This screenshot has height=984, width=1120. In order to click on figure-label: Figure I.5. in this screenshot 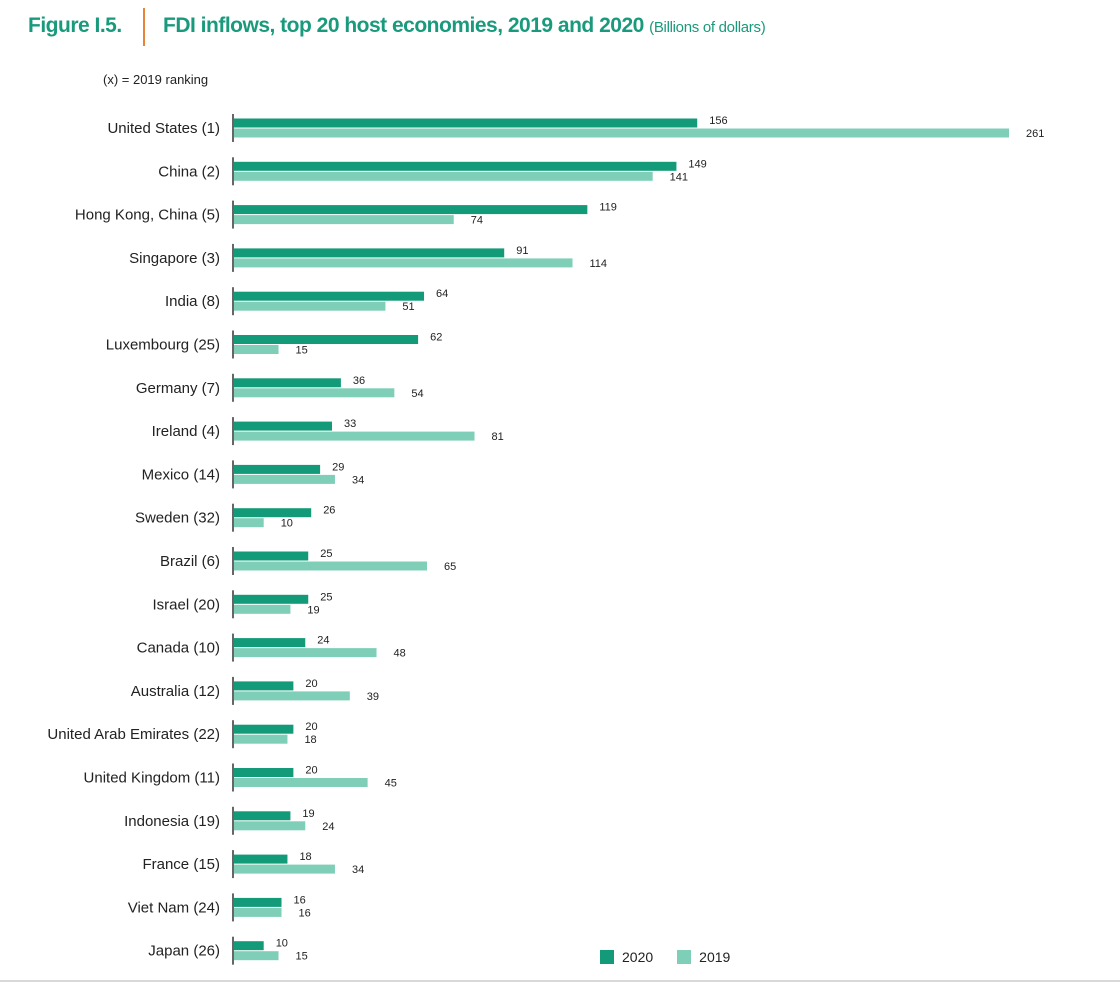, I will do `click(75, 25)`.